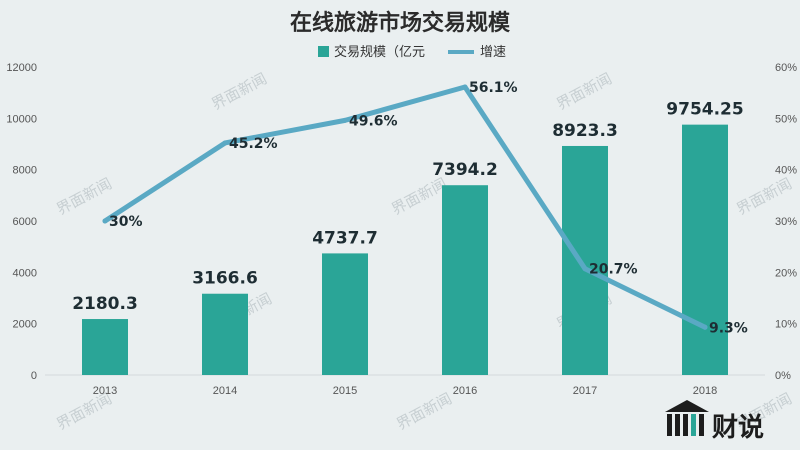  What do you see at coordinates (783, 376) in the screenshot?
I see `y2-tick-label: 0%` at bounding box center [783, 376].